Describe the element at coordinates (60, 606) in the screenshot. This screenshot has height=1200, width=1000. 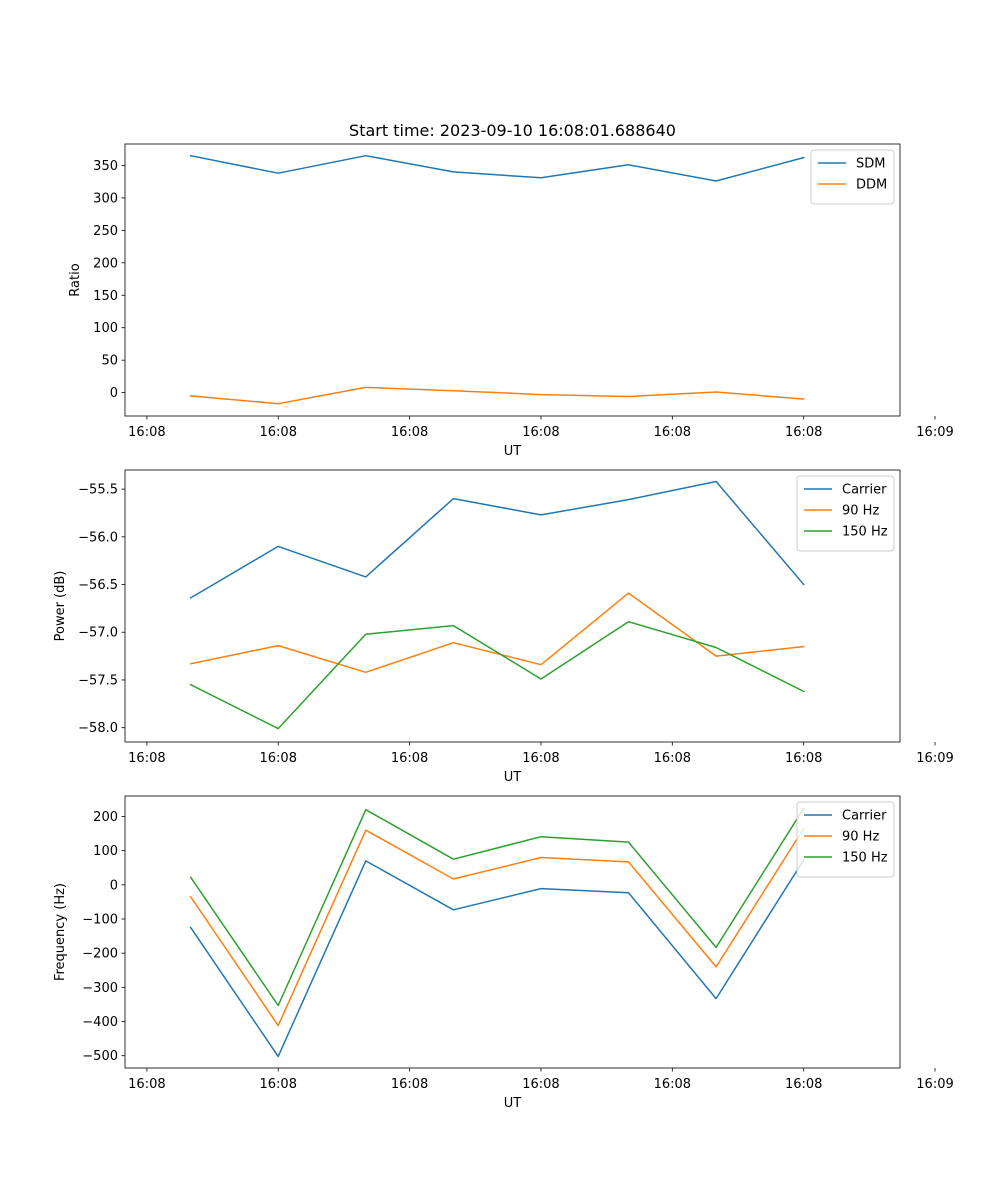
I see `y-axis-label: Power (dB)` at that location.